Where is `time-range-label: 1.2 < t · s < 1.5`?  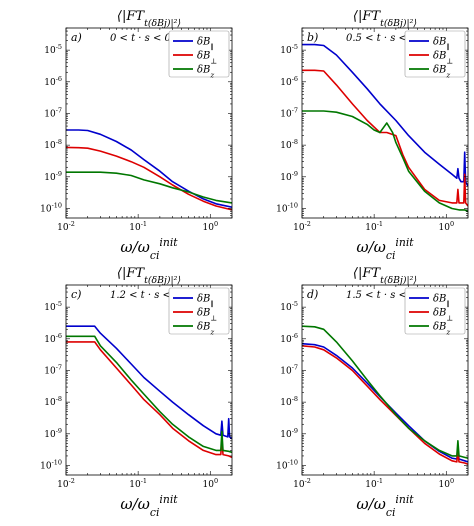 time-range-label: 1.2 < t · s < 1.5 is located at coordinates (150, 295).